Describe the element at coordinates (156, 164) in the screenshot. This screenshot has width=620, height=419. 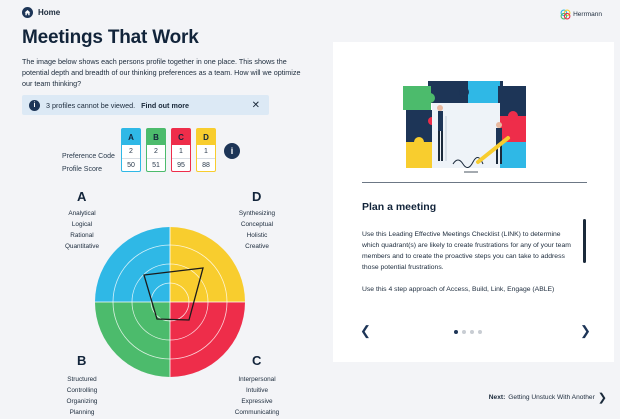
I see `profile-score-b: 51` at that location.